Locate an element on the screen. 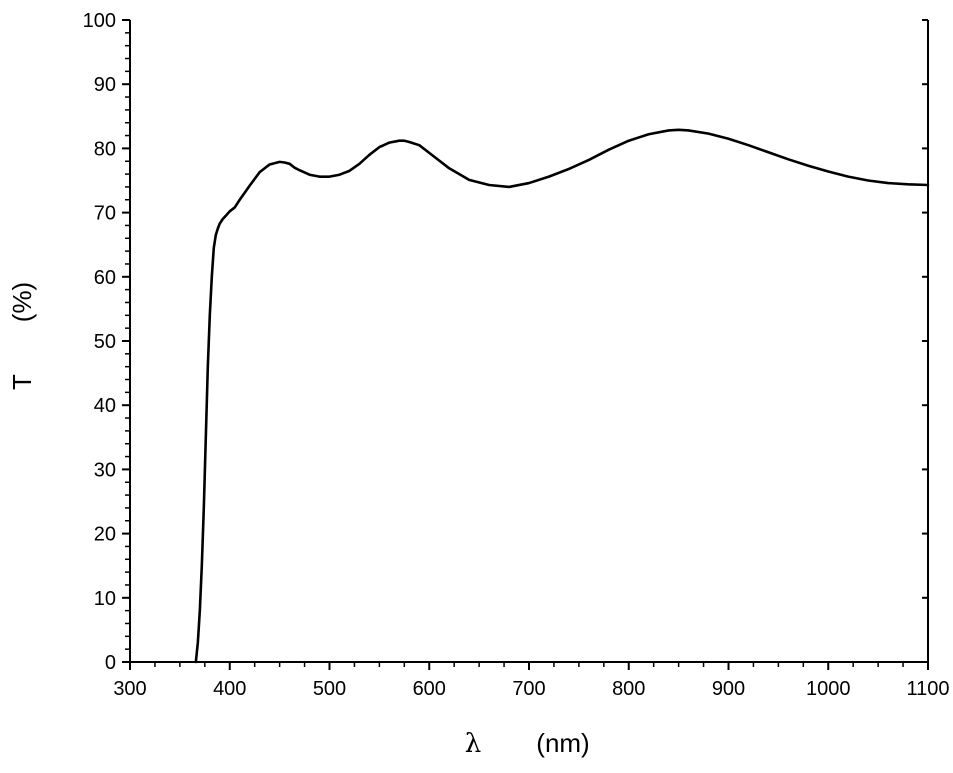 The width and height of the screenshot is (953, 773). y-tick-label: 30 is located at coordinates (105, 470).